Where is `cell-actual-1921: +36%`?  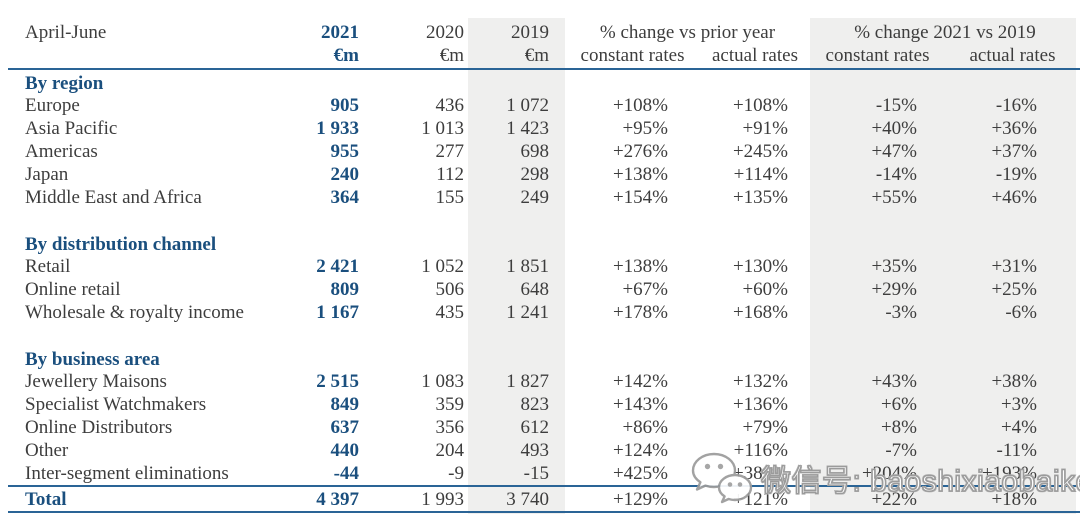 cell-actual-1921: +36% is located at coordinates (1014, 128).